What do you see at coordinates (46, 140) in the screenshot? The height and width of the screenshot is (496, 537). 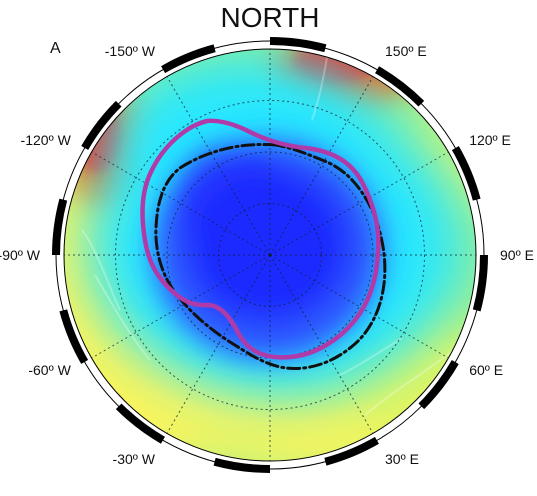 I see `label-lon-120w: -120º W` at bounding box center [46, 140].